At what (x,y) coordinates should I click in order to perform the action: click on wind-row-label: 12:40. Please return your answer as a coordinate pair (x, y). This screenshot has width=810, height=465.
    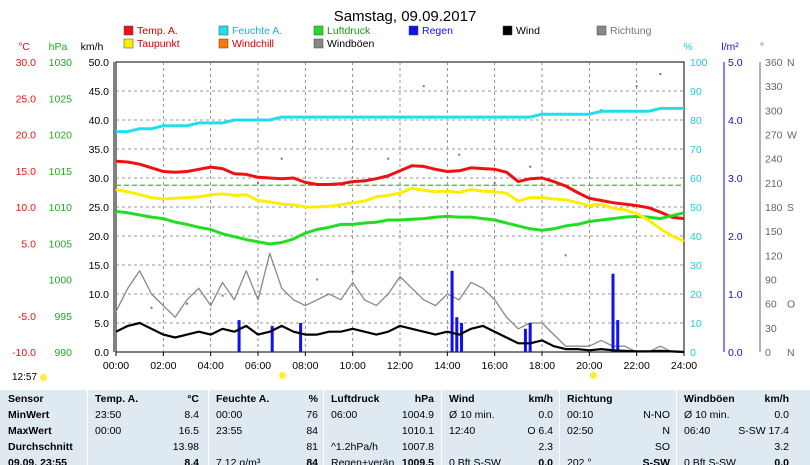
    Looking at the image, I should click on (462, 431).